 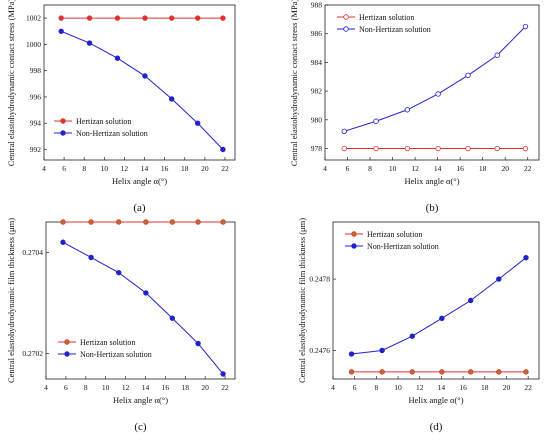 I want to click on y-tick-label: 0.2704, so click(x=32, y=252).